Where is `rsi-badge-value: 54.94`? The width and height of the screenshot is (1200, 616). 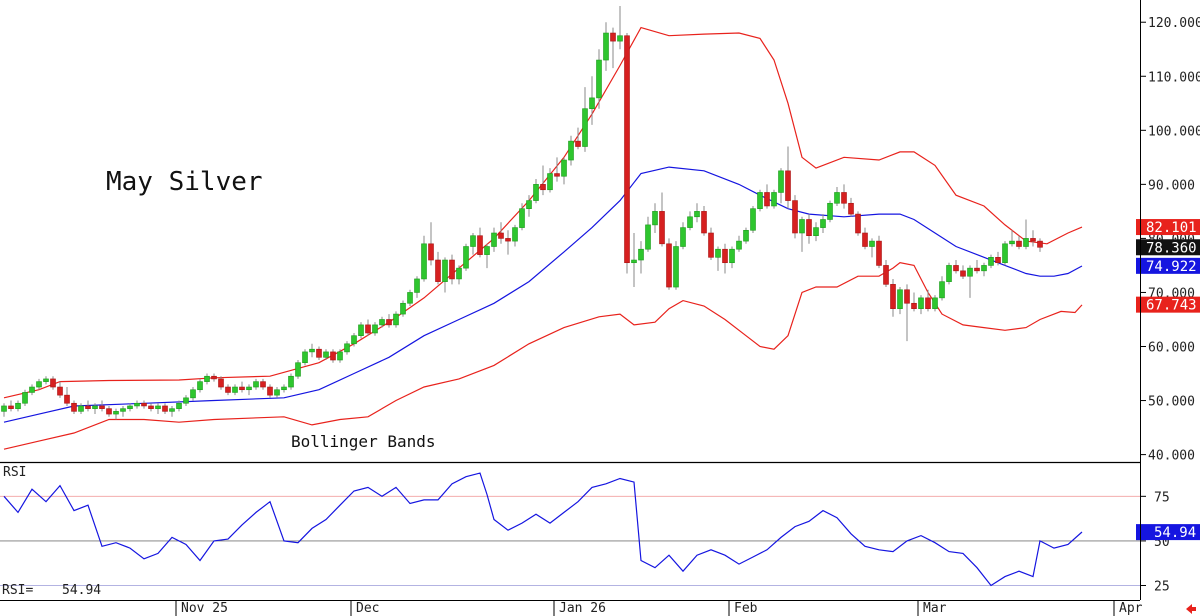
rsi-badge-value: 54.94 is located at coordinates (1175, 533).